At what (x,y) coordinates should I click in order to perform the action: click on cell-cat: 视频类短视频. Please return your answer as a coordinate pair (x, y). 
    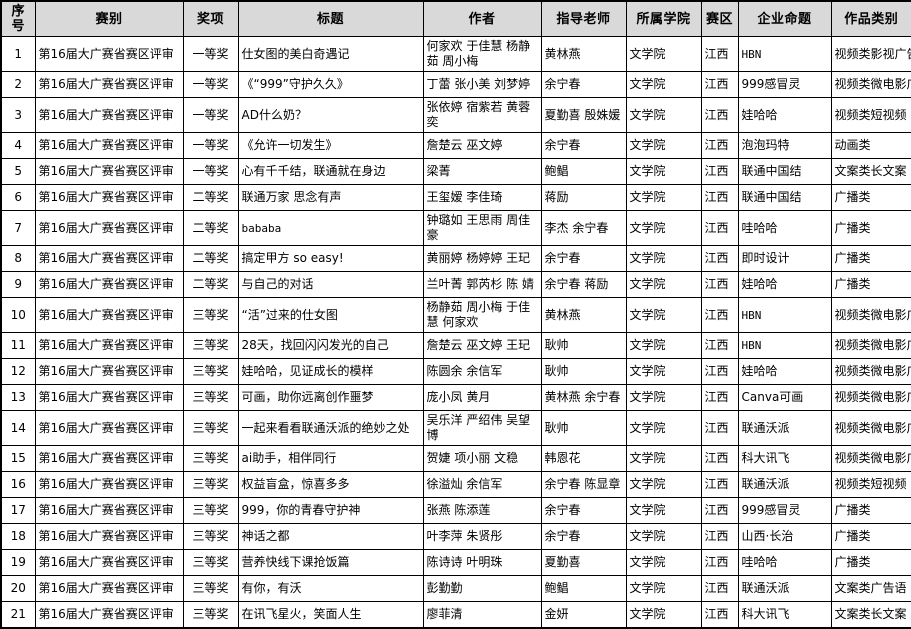
    Looking at the image, I should click on (870, 484).